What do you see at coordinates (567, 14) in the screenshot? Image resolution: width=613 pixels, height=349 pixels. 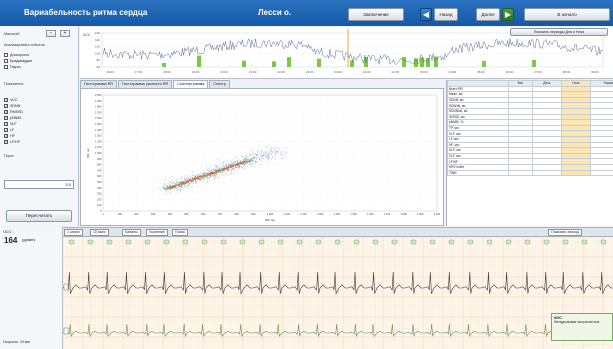 I see `start-button: В начало` at bounding box center [567, 14].